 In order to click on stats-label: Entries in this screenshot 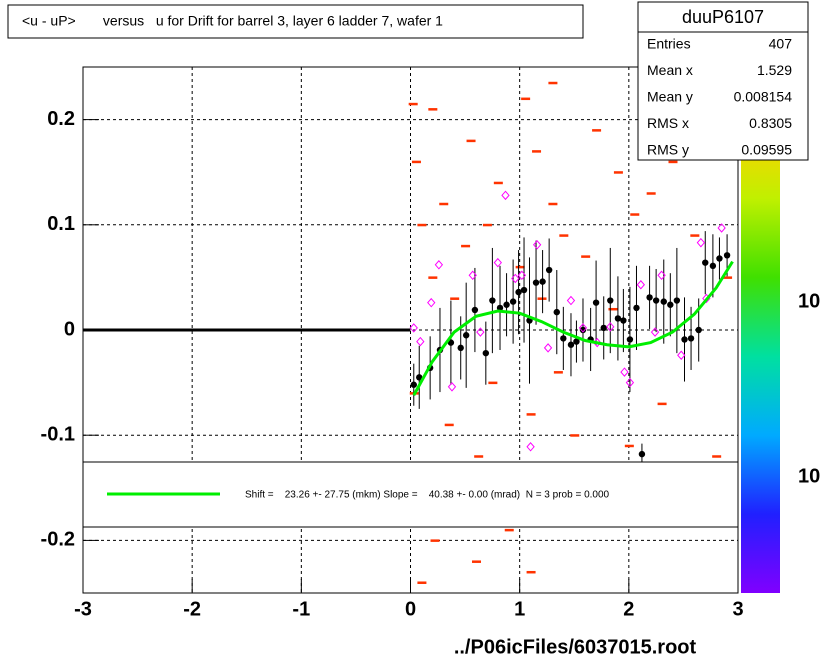, I will do `click(669, 44)`.